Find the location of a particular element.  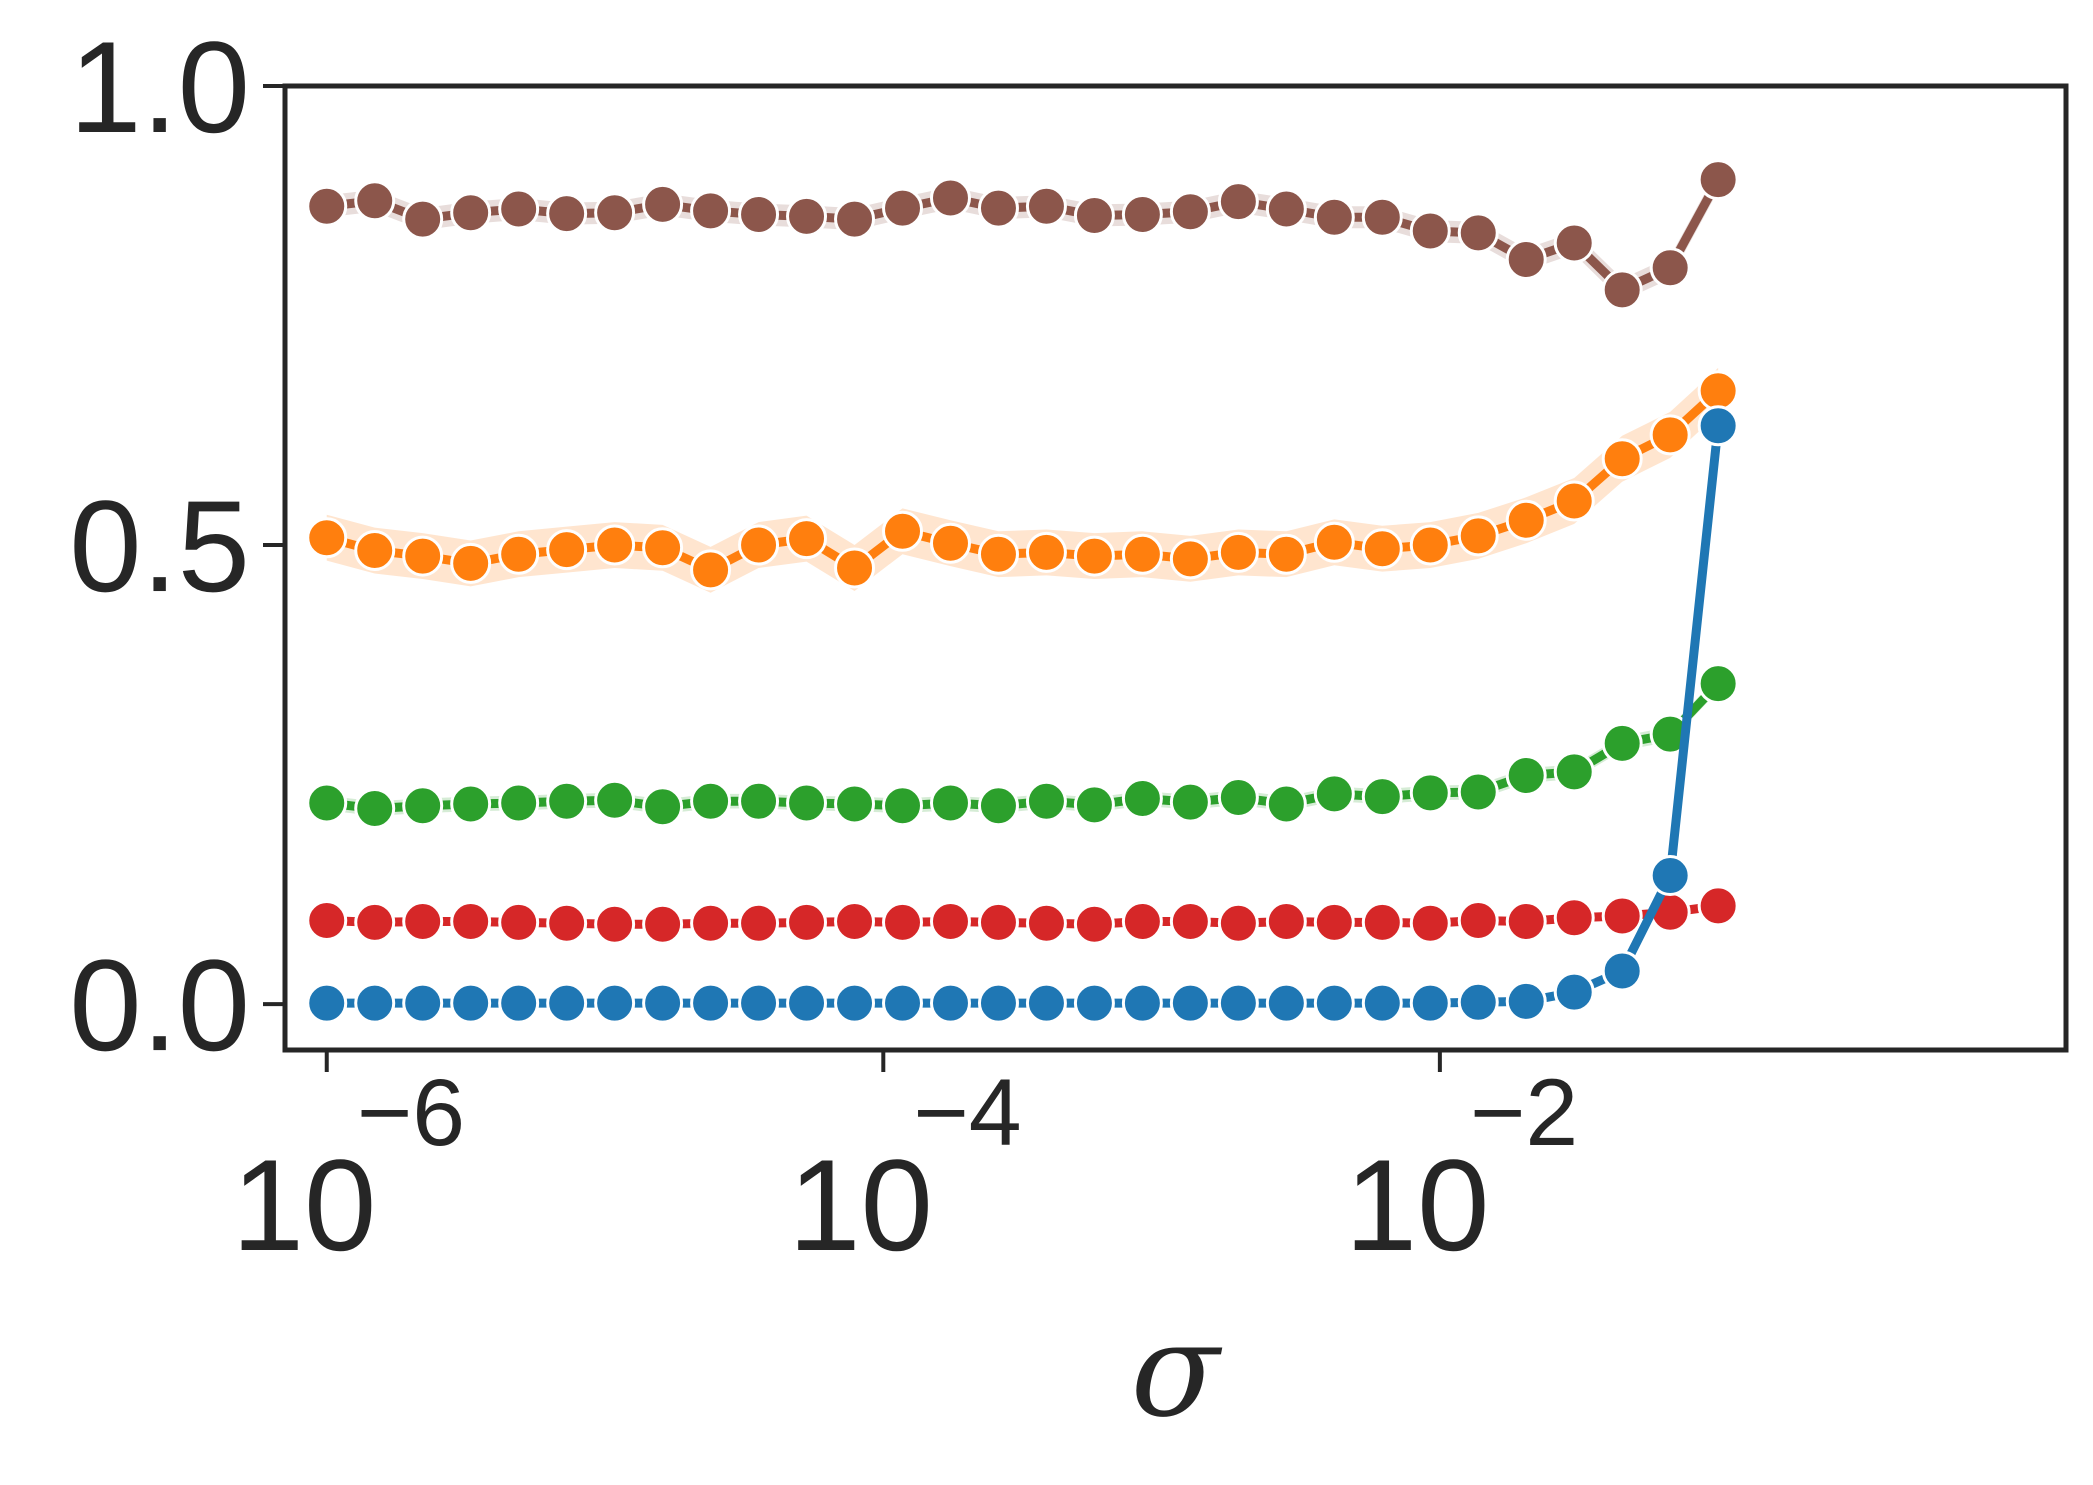

series-green is located at coordinates (1022, 746).